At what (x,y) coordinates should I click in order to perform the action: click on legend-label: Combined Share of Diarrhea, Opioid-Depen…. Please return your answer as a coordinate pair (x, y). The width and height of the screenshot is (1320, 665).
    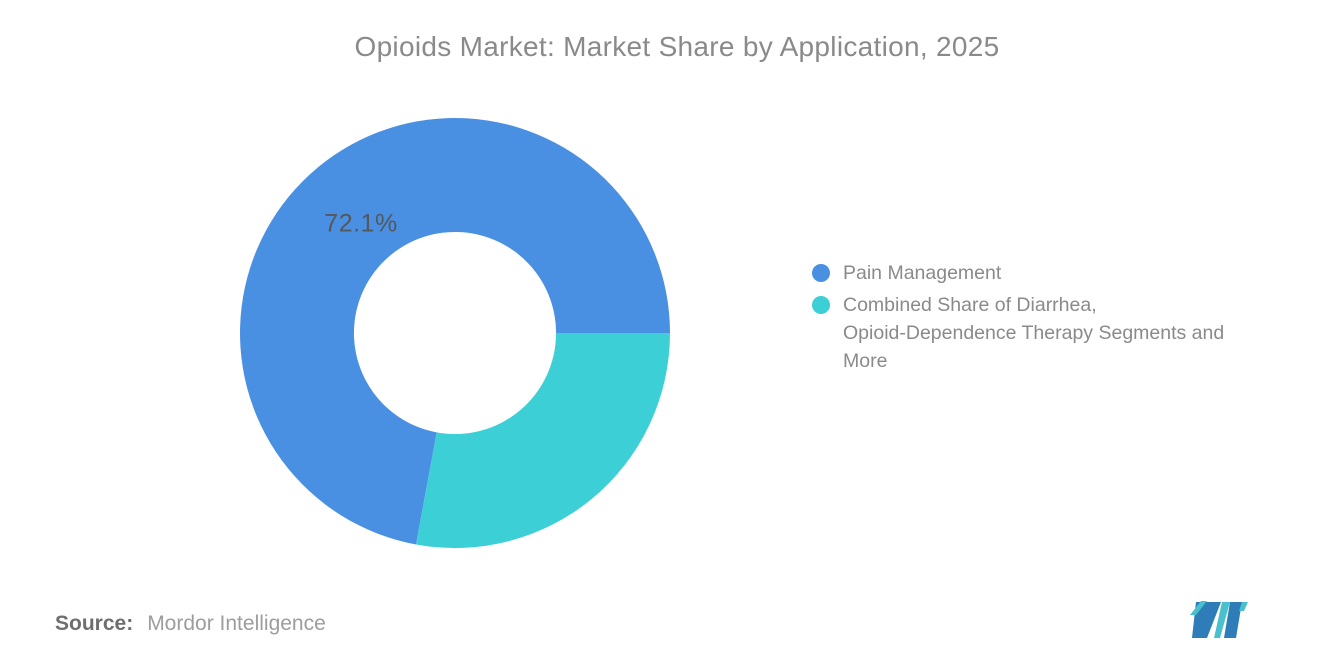
    Looking at the image, I should click on (1033, 333).